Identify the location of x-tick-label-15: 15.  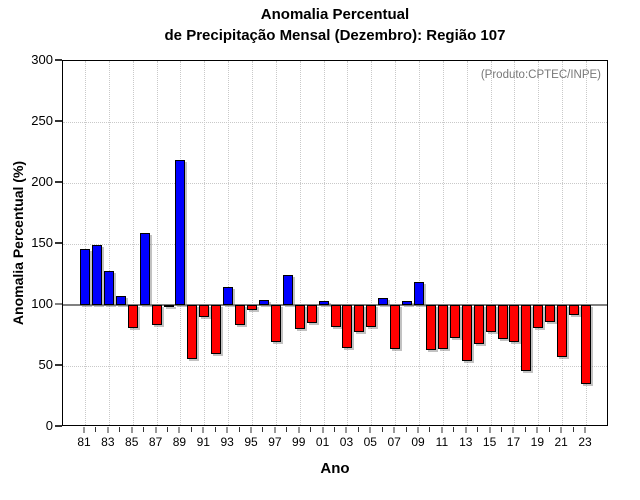
(489, 442).